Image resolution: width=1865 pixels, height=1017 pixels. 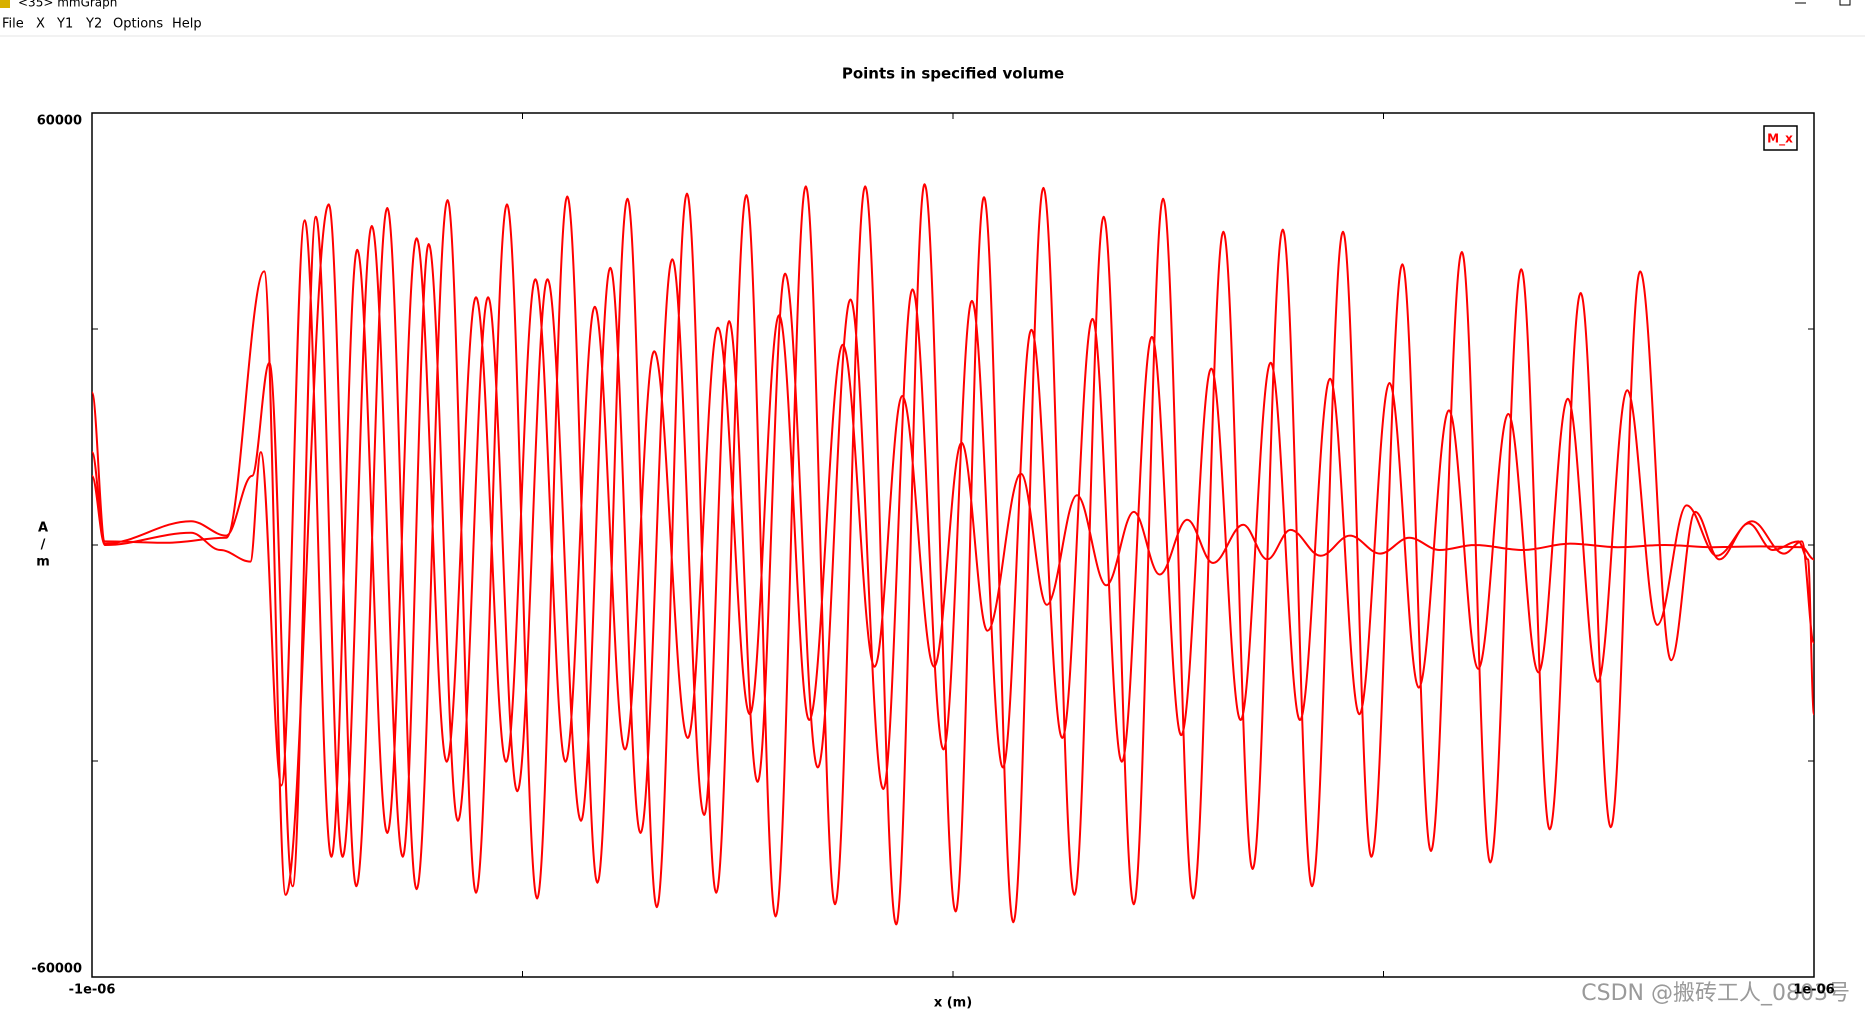 I want to click on app-icon, so click(x=5, y=4).